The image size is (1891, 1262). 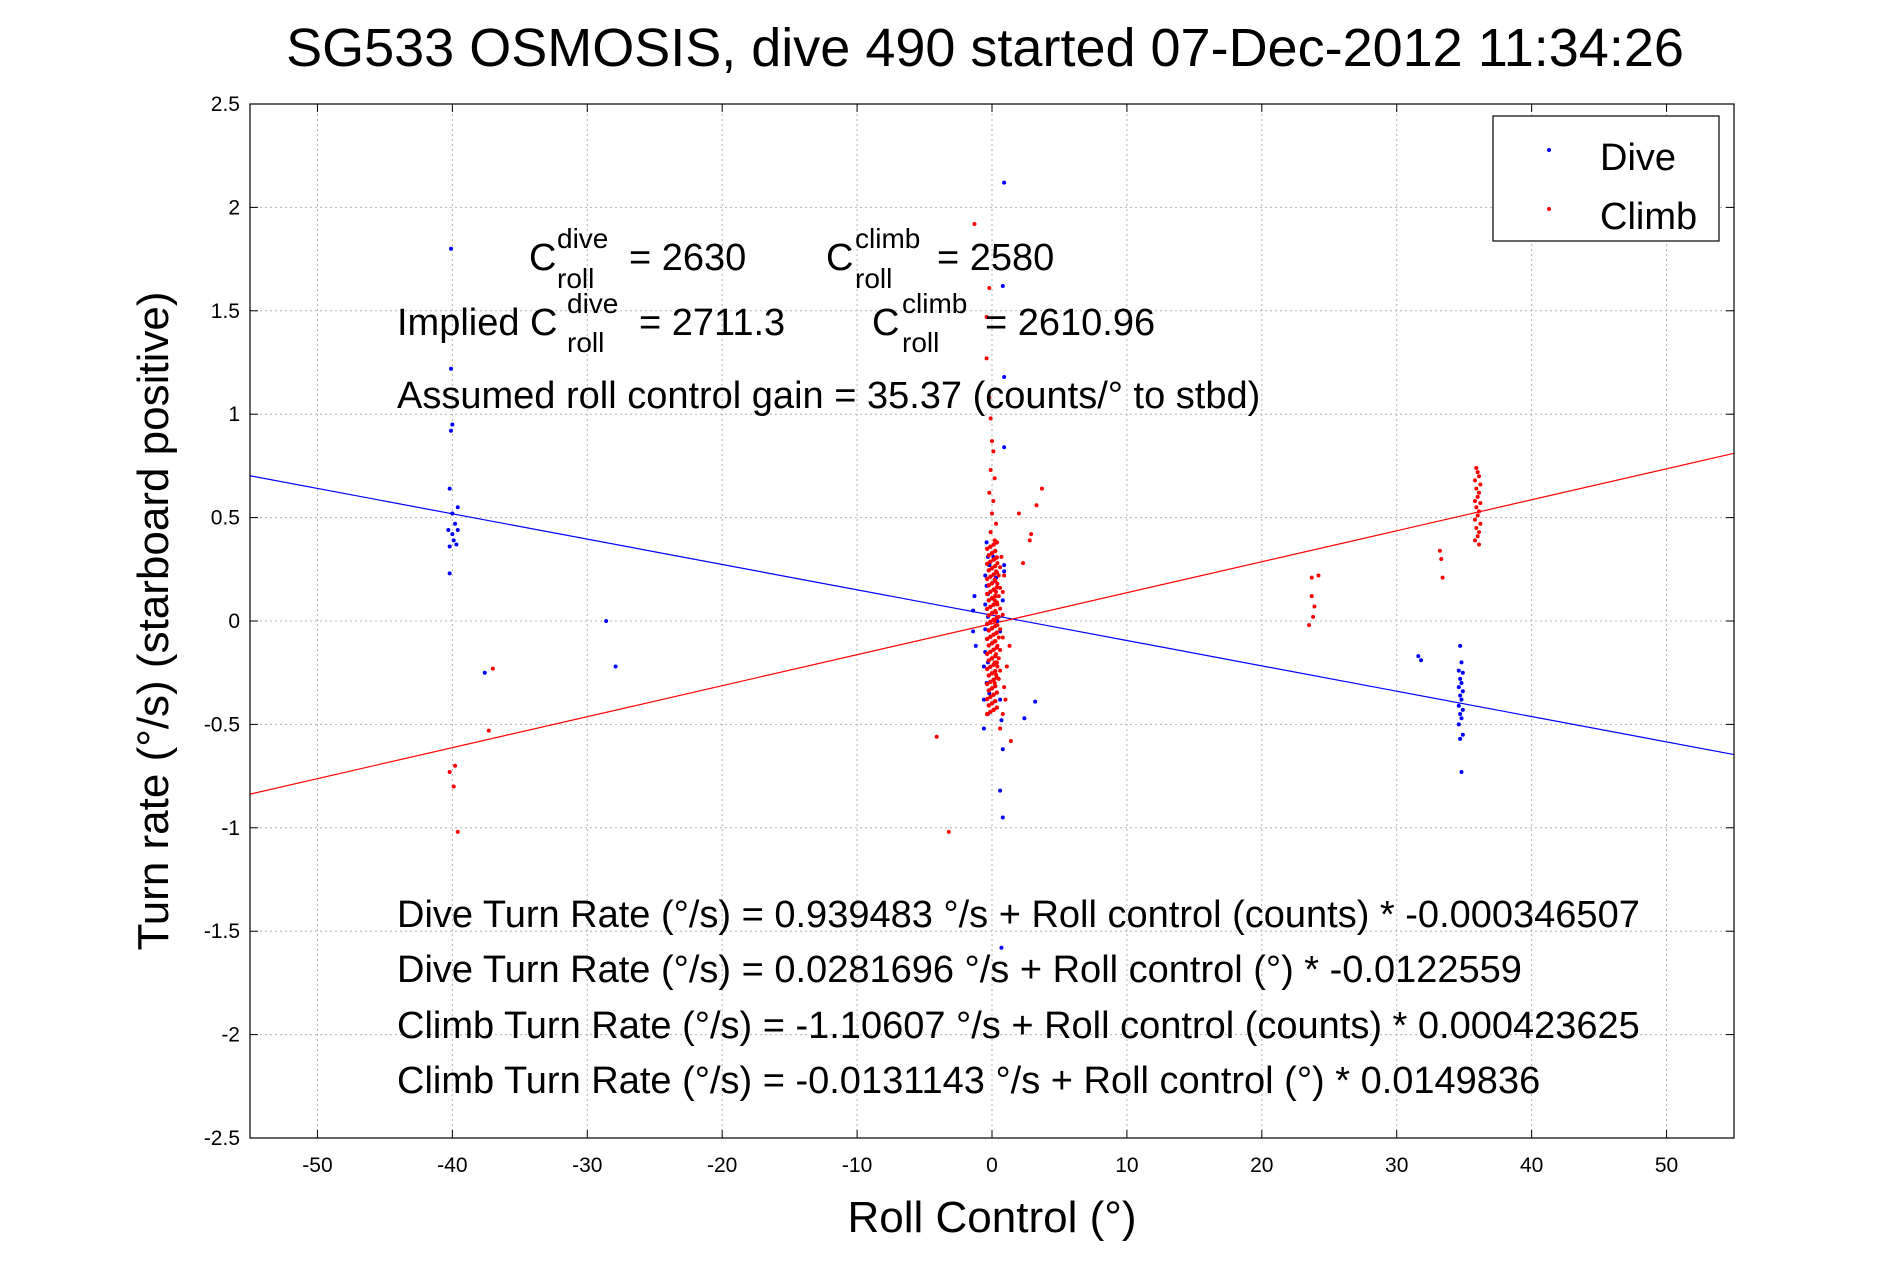 I want to click on y-axis-label: Turn rate (°/s) (starboard positive), so click(x=153, y=620).